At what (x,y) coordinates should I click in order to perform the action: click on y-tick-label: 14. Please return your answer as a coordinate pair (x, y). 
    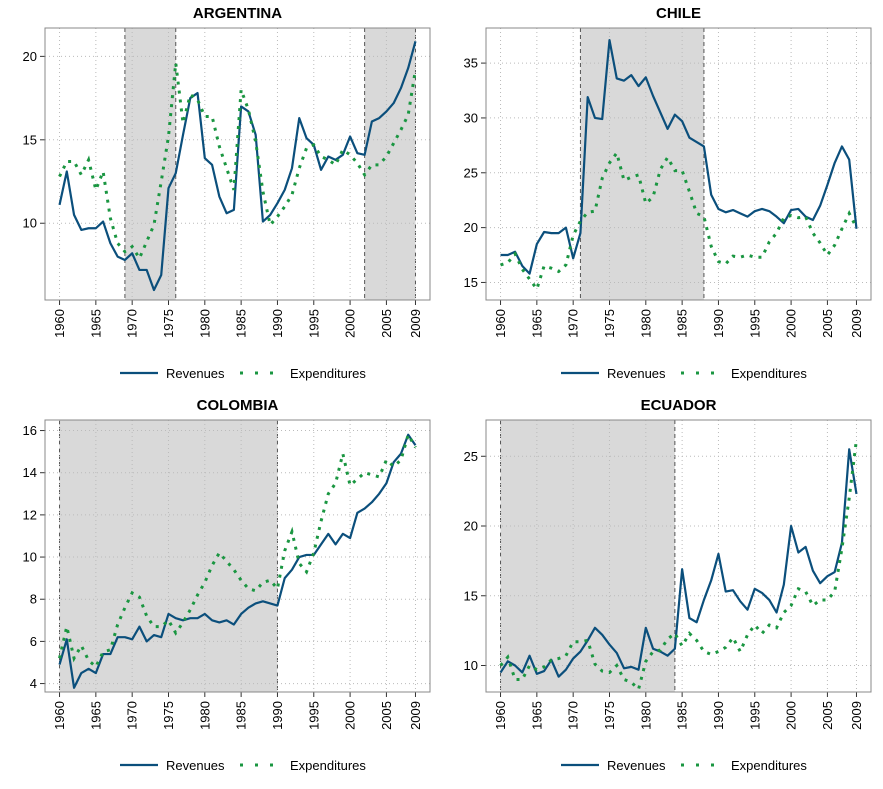
    Looking at the image, I should click on (30, 472).